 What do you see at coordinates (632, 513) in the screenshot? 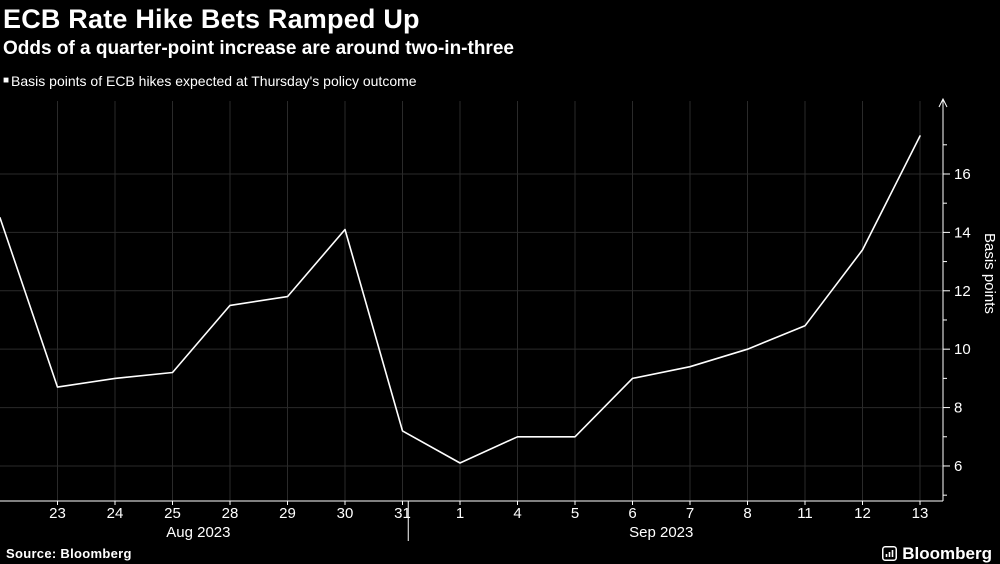
I see `x-tick-label: 6` at bounding box center [632, 513].